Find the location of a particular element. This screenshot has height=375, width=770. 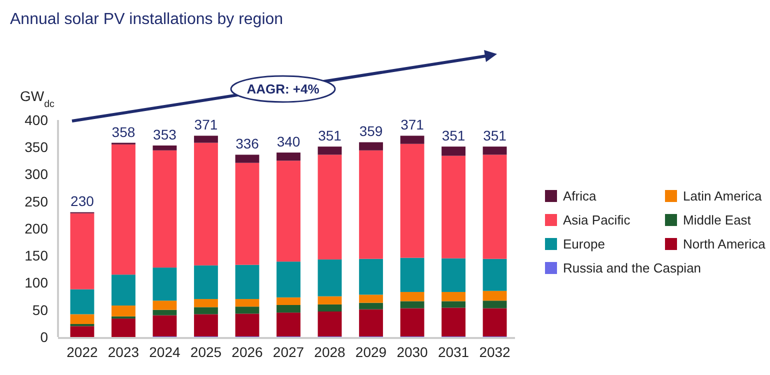

x-tick-label: 2029 is located at coordinates (371, 352).